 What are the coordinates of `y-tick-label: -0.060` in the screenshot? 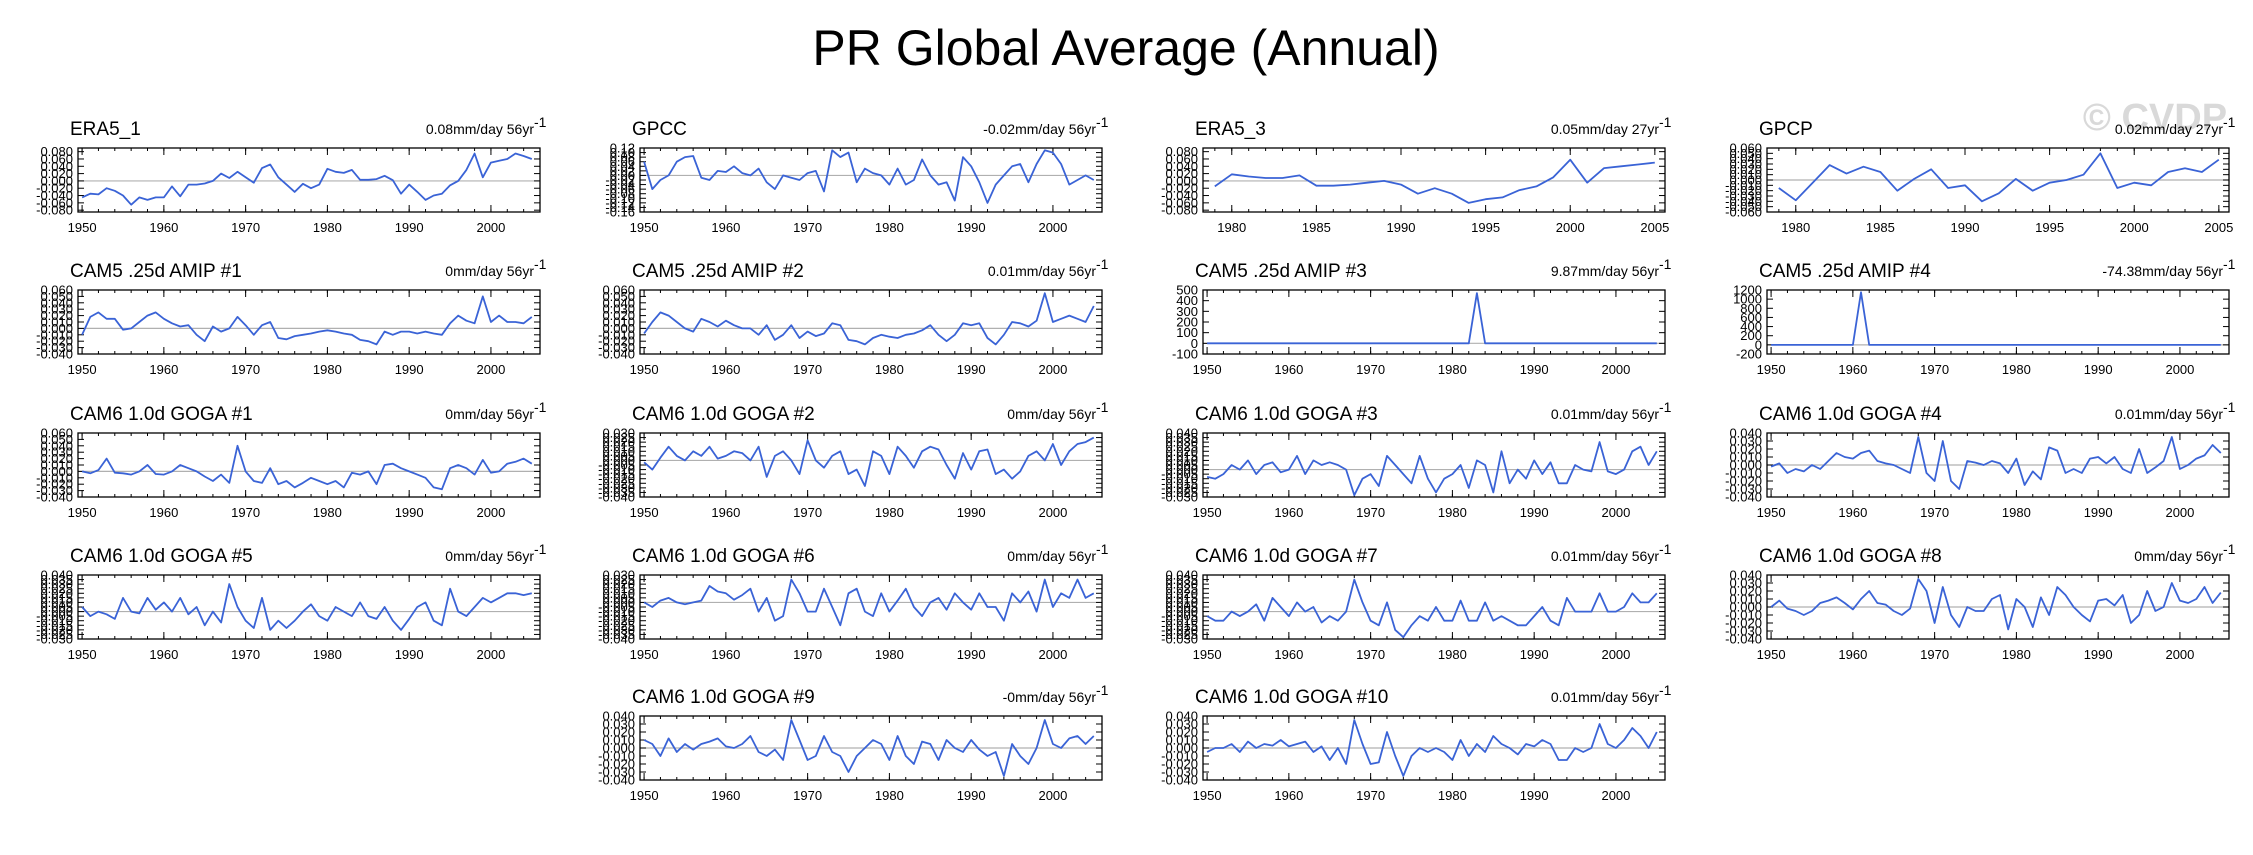 It's located at (1743, 212).